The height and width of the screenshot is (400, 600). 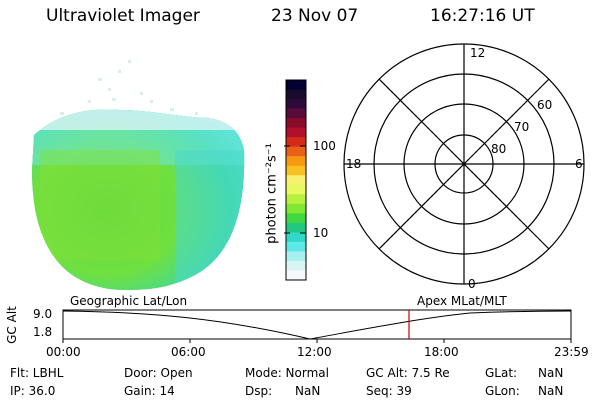 I want to click on lat-label-80: 80, so click(x=499, y=149).